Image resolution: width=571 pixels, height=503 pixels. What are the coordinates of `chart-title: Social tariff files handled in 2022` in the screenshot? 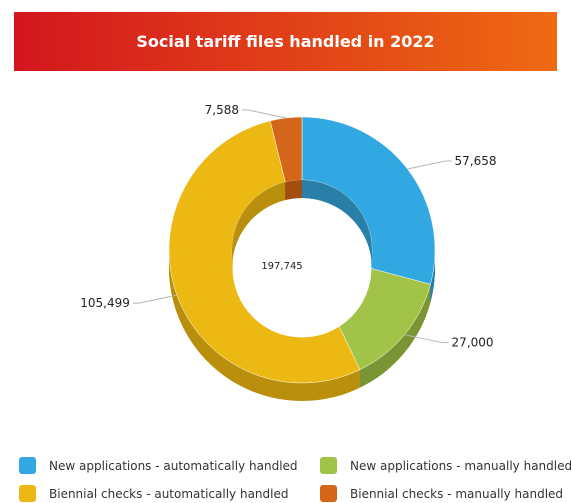 It's located at (285, 41).